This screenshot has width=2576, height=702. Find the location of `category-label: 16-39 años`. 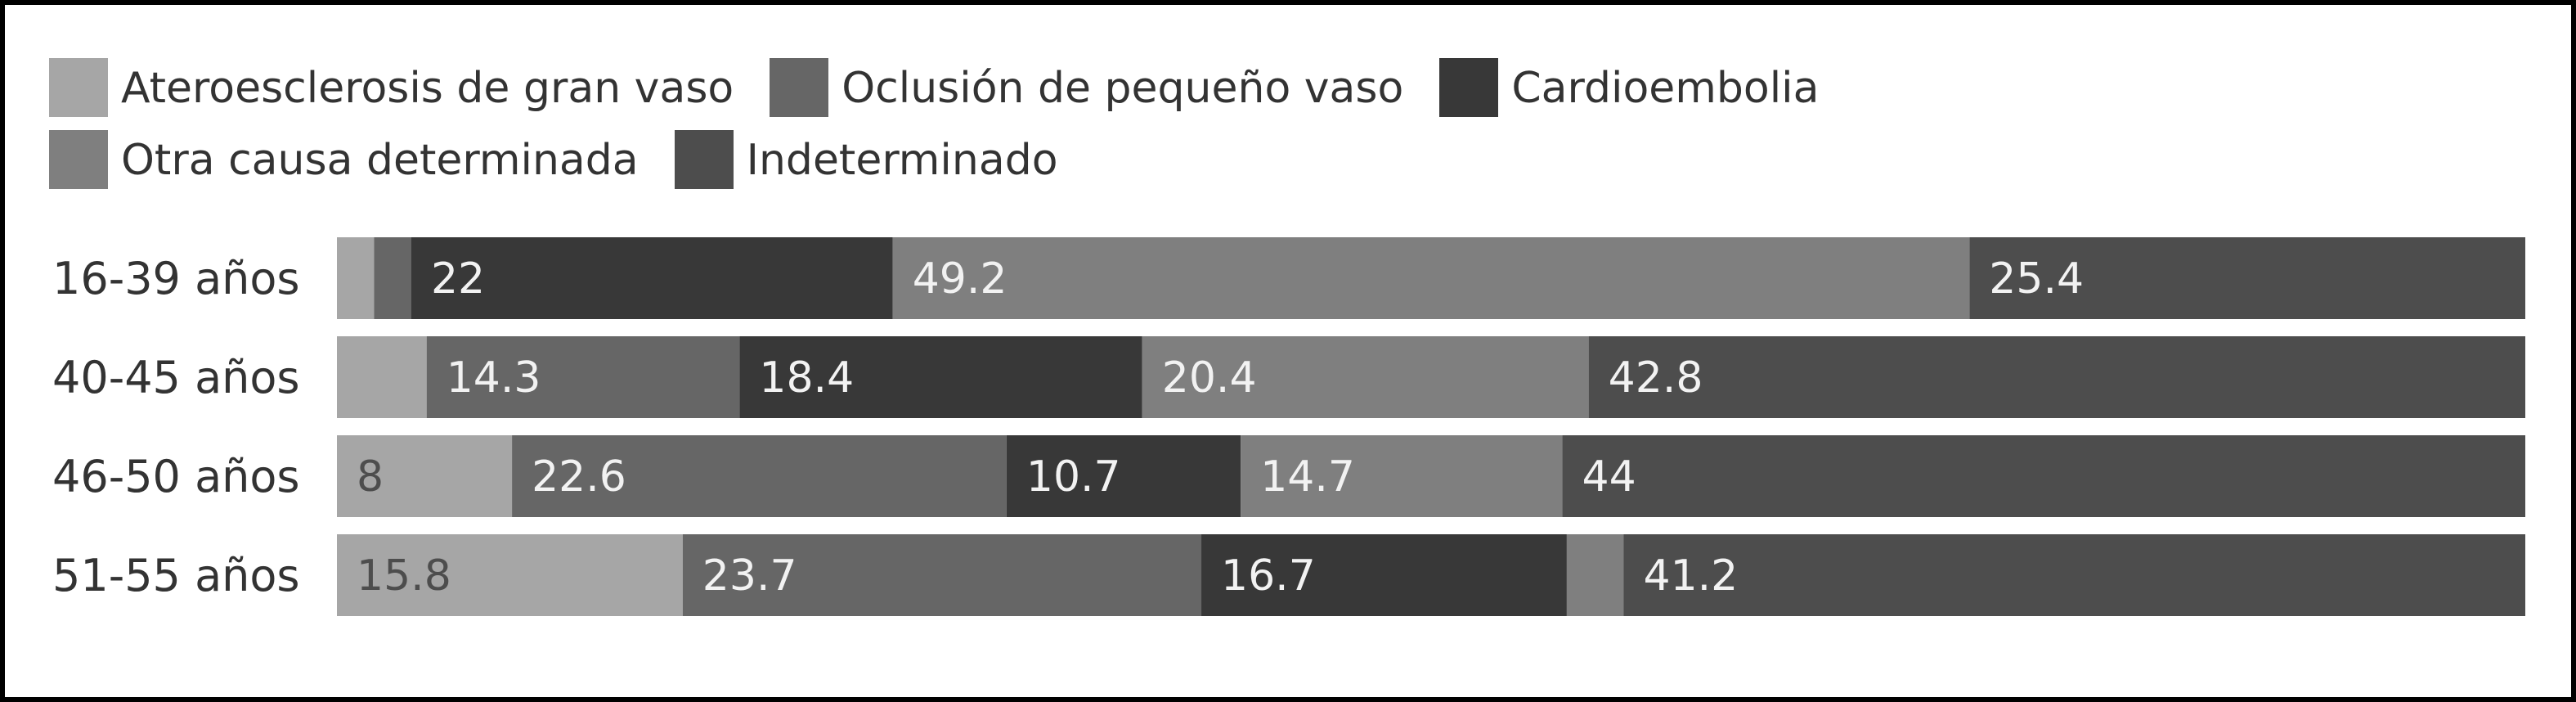

category-label: 16-39 años is located at coordinates (176, 279).